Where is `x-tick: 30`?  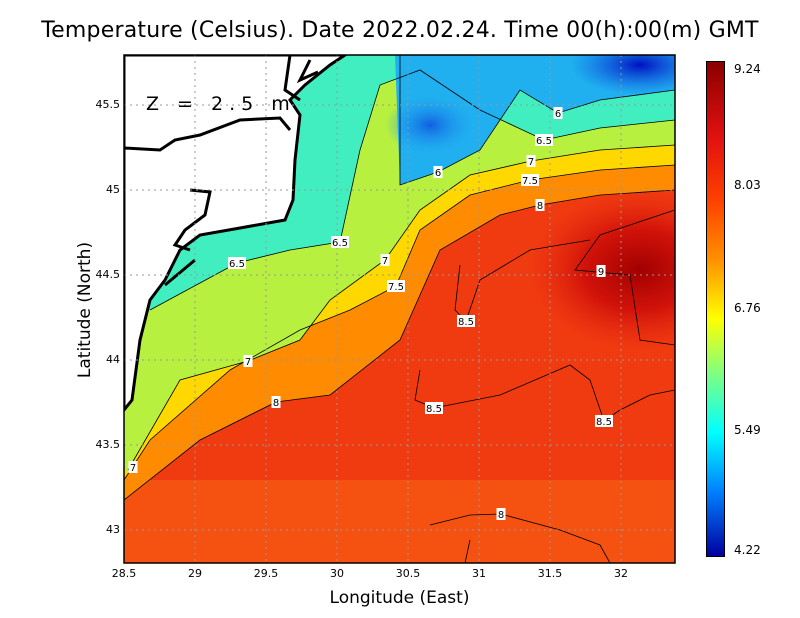
x-tick: 30 is located at coordinates (337, 573).